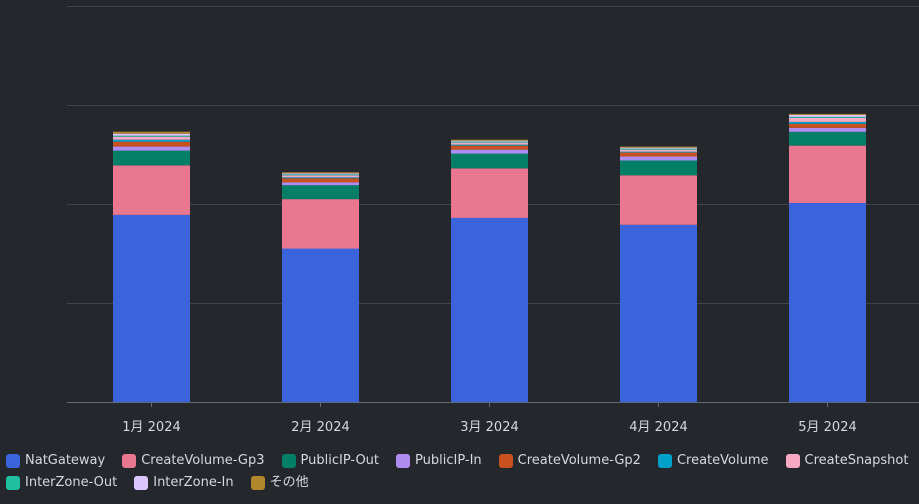 The image size is (919, 504). Describe the element at coordinates (856, 460) in the screenshot. I see `legend-label: CreateSnapshot` at that location.